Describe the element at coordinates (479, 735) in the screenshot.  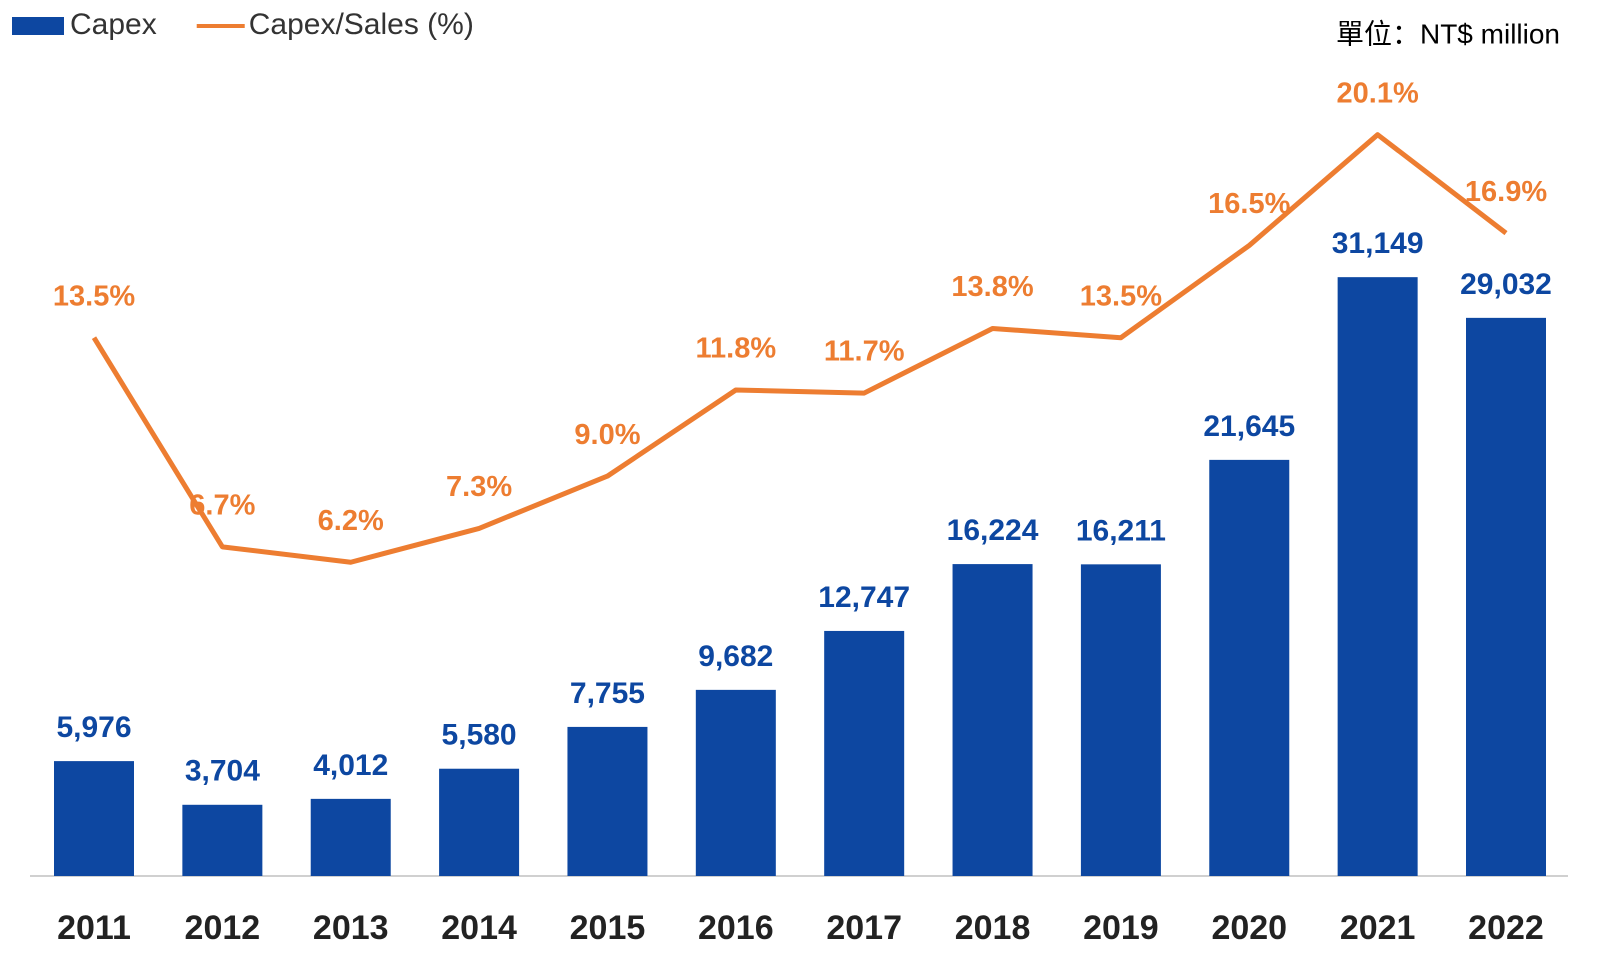
I see `bar-value-label: 5,580` at that location.